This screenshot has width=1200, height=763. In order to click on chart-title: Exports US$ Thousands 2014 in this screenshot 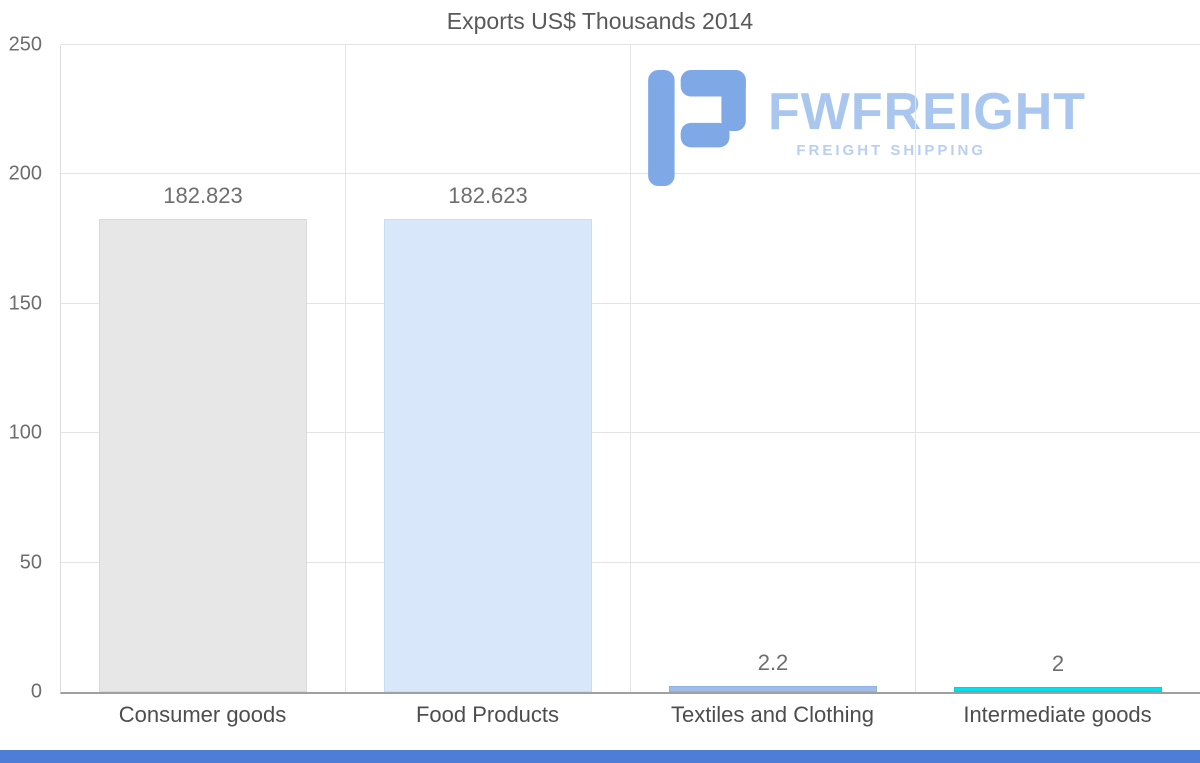, I will do `click(600, 21)`.